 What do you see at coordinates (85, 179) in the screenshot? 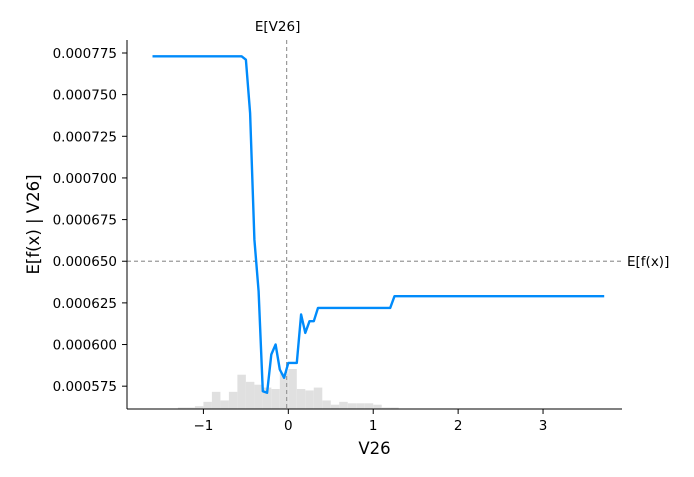
I see `y-tick-label: 0.000700` at bounding box center [85, 179].